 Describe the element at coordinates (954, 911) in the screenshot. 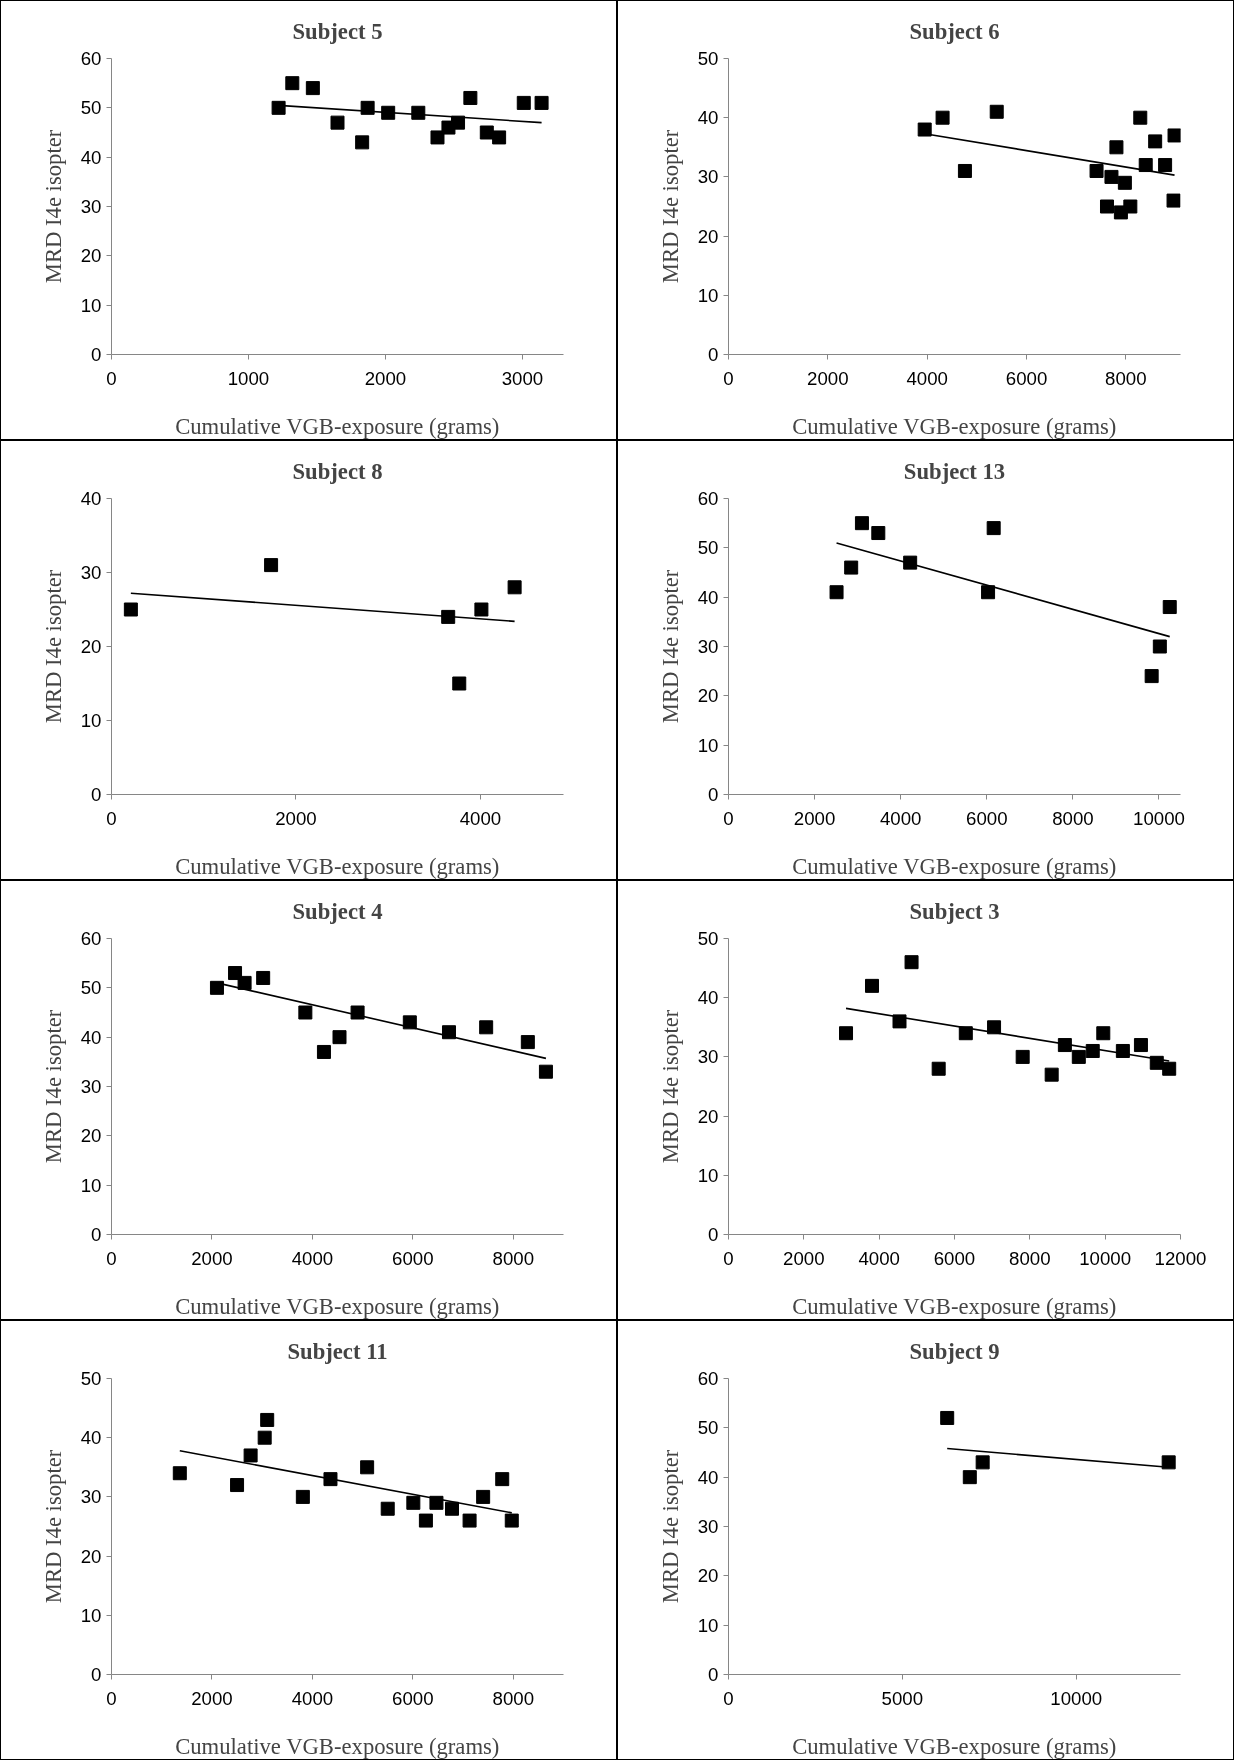

I see `chart-title: Subject 3` at that location.